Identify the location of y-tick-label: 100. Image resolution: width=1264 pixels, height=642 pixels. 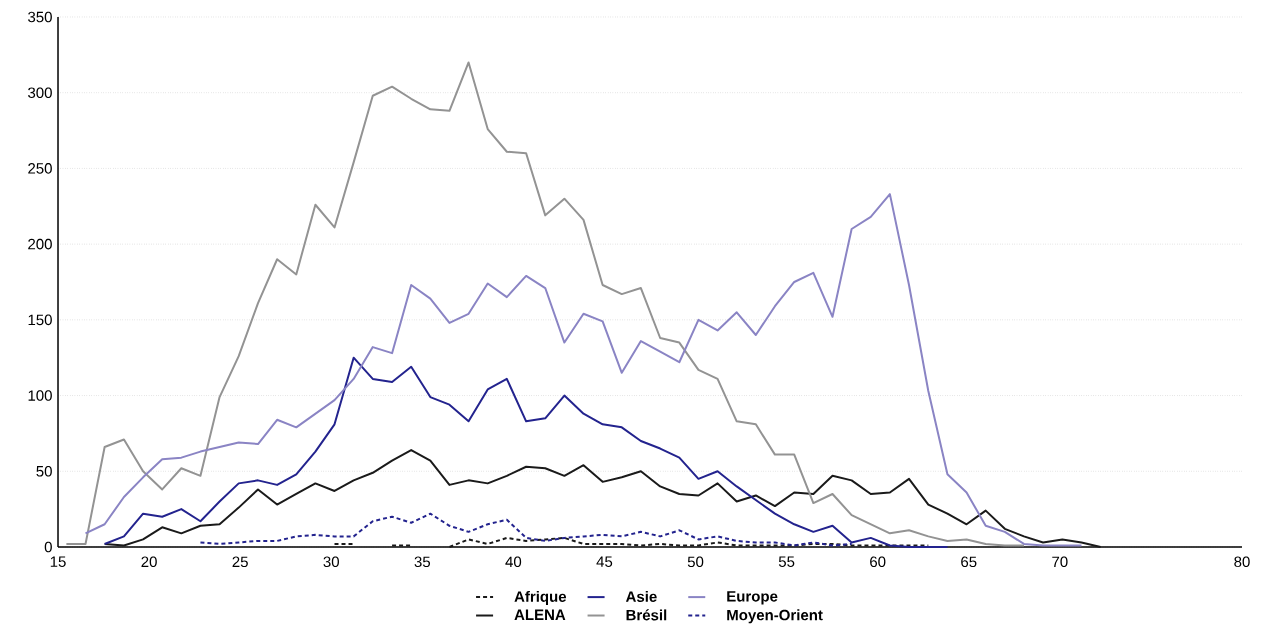
(40, 395).